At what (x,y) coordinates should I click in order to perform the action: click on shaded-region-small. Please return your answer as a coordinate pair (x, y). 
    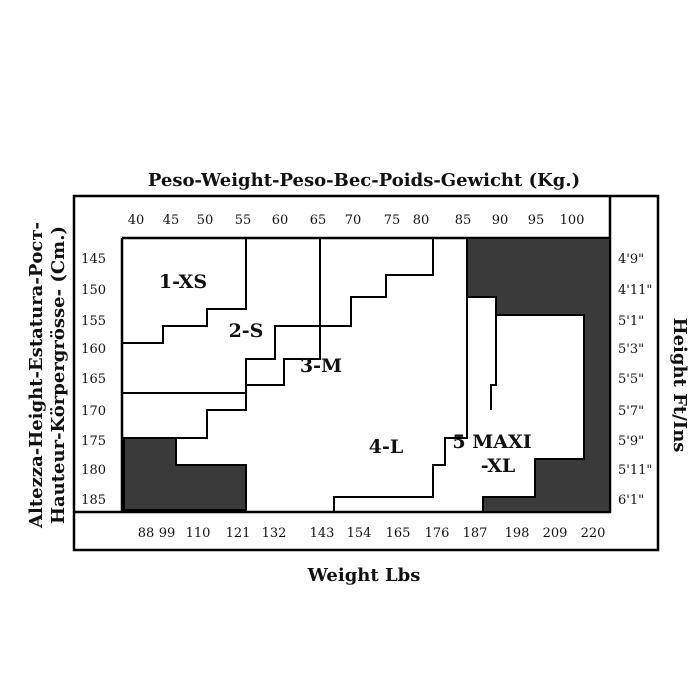
    Looking at the image, I should click on (185, 474).